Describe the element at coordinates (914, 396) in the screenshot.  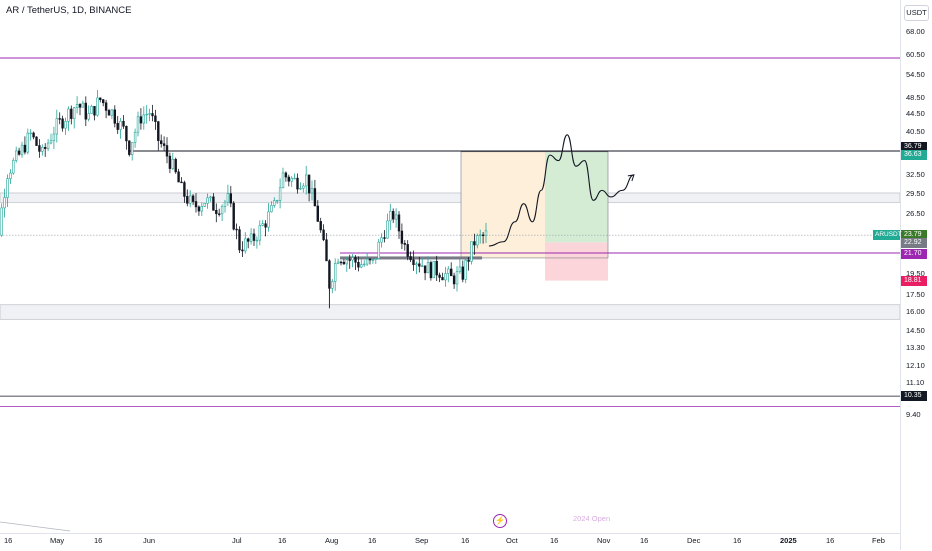
I see `low-line-price-badge: 10.35` at that location.